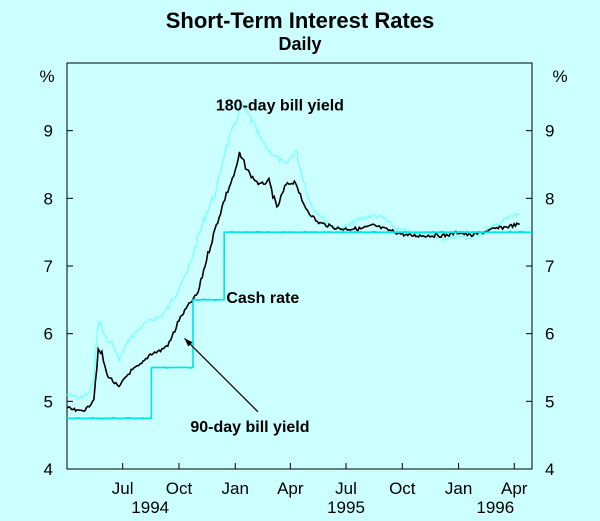  Describe the element at coordinates (299, 44) in the screenshot. I see `chart-subtitle: Daily` at that location.